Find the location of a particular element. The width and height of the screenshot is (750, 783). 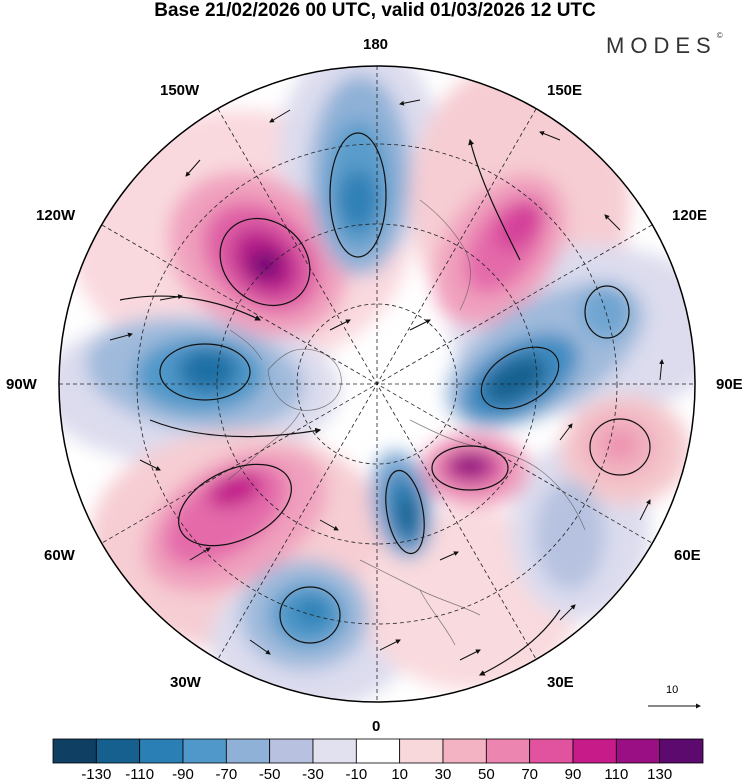

lon-label-180: 180 is located at coordinates (376, 44).